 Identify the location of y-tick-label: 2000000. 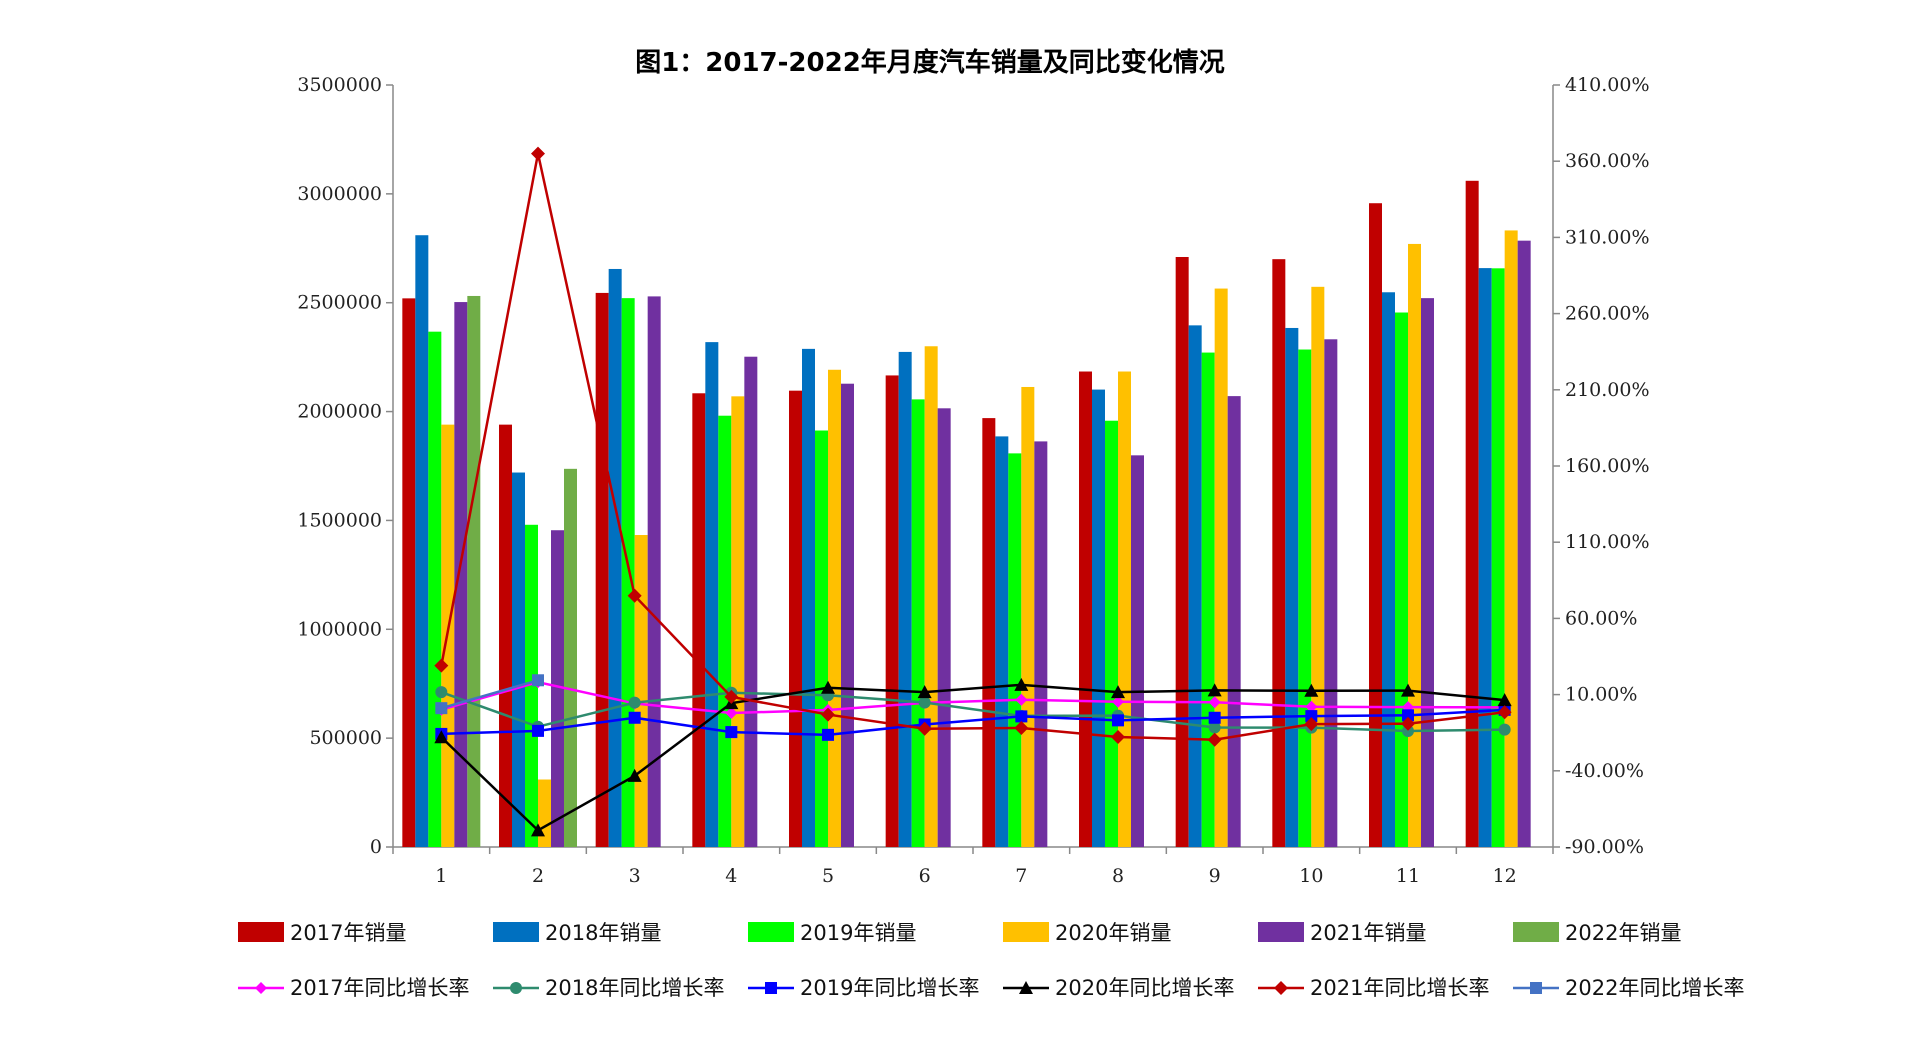
(339, 412).